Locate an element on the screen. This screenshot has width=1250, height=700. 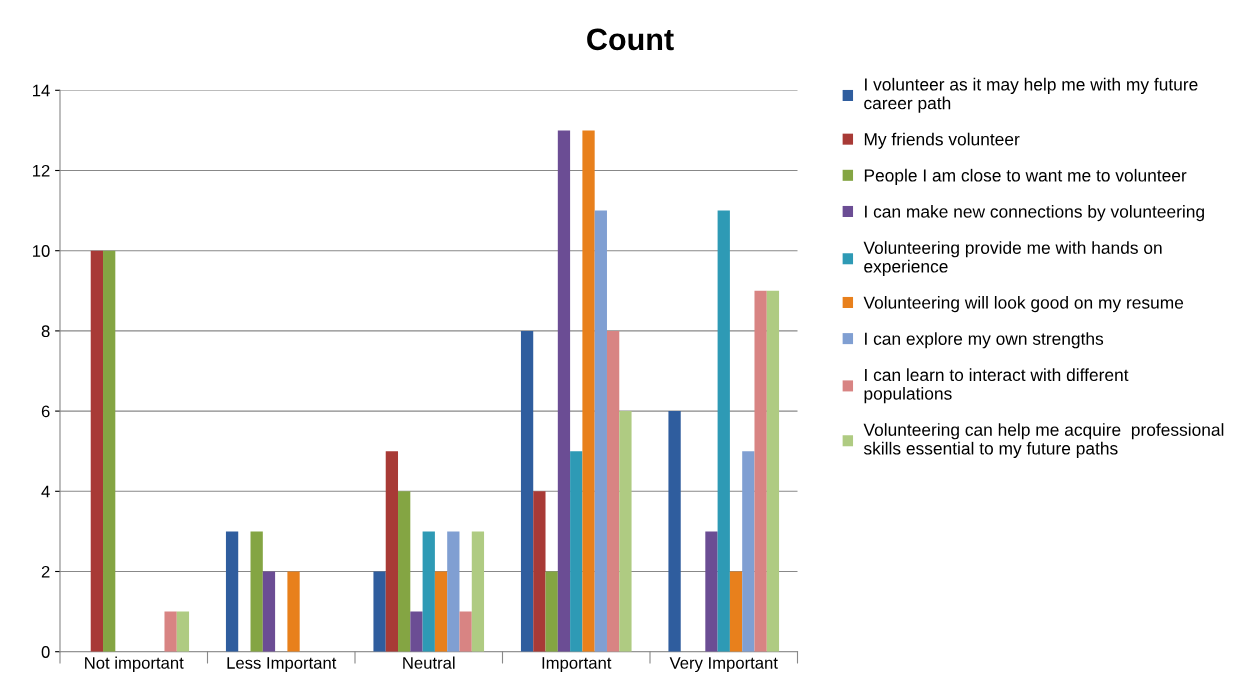
y-tick-label: 8 is located at coordinates (45, 331).